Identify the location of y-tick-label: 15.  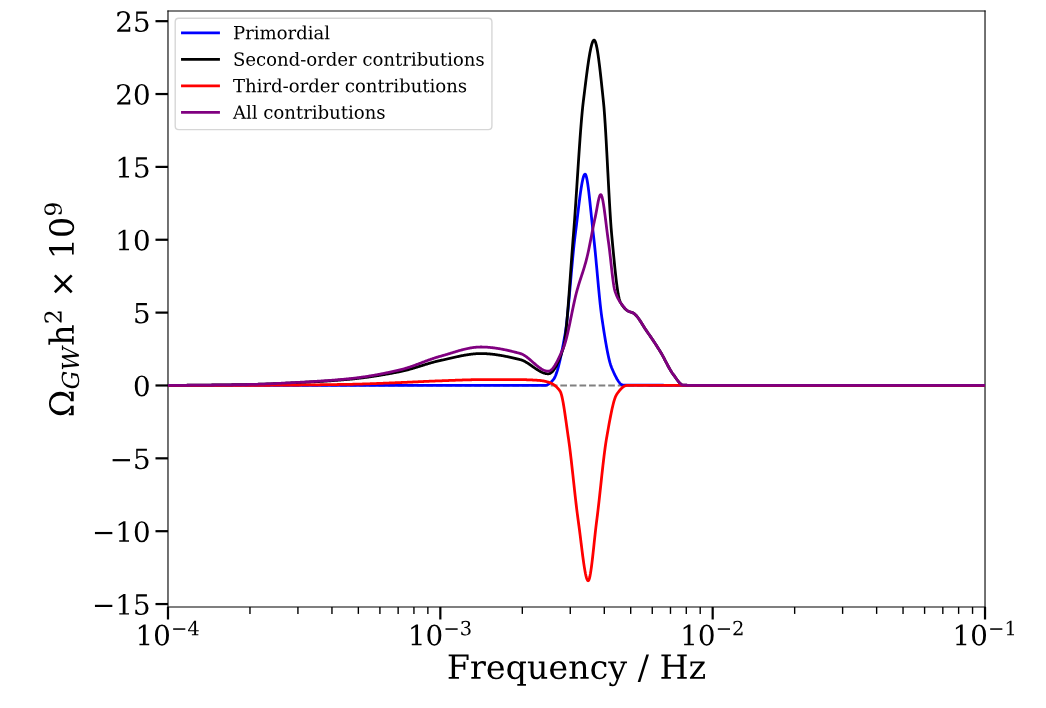
(133, 167).